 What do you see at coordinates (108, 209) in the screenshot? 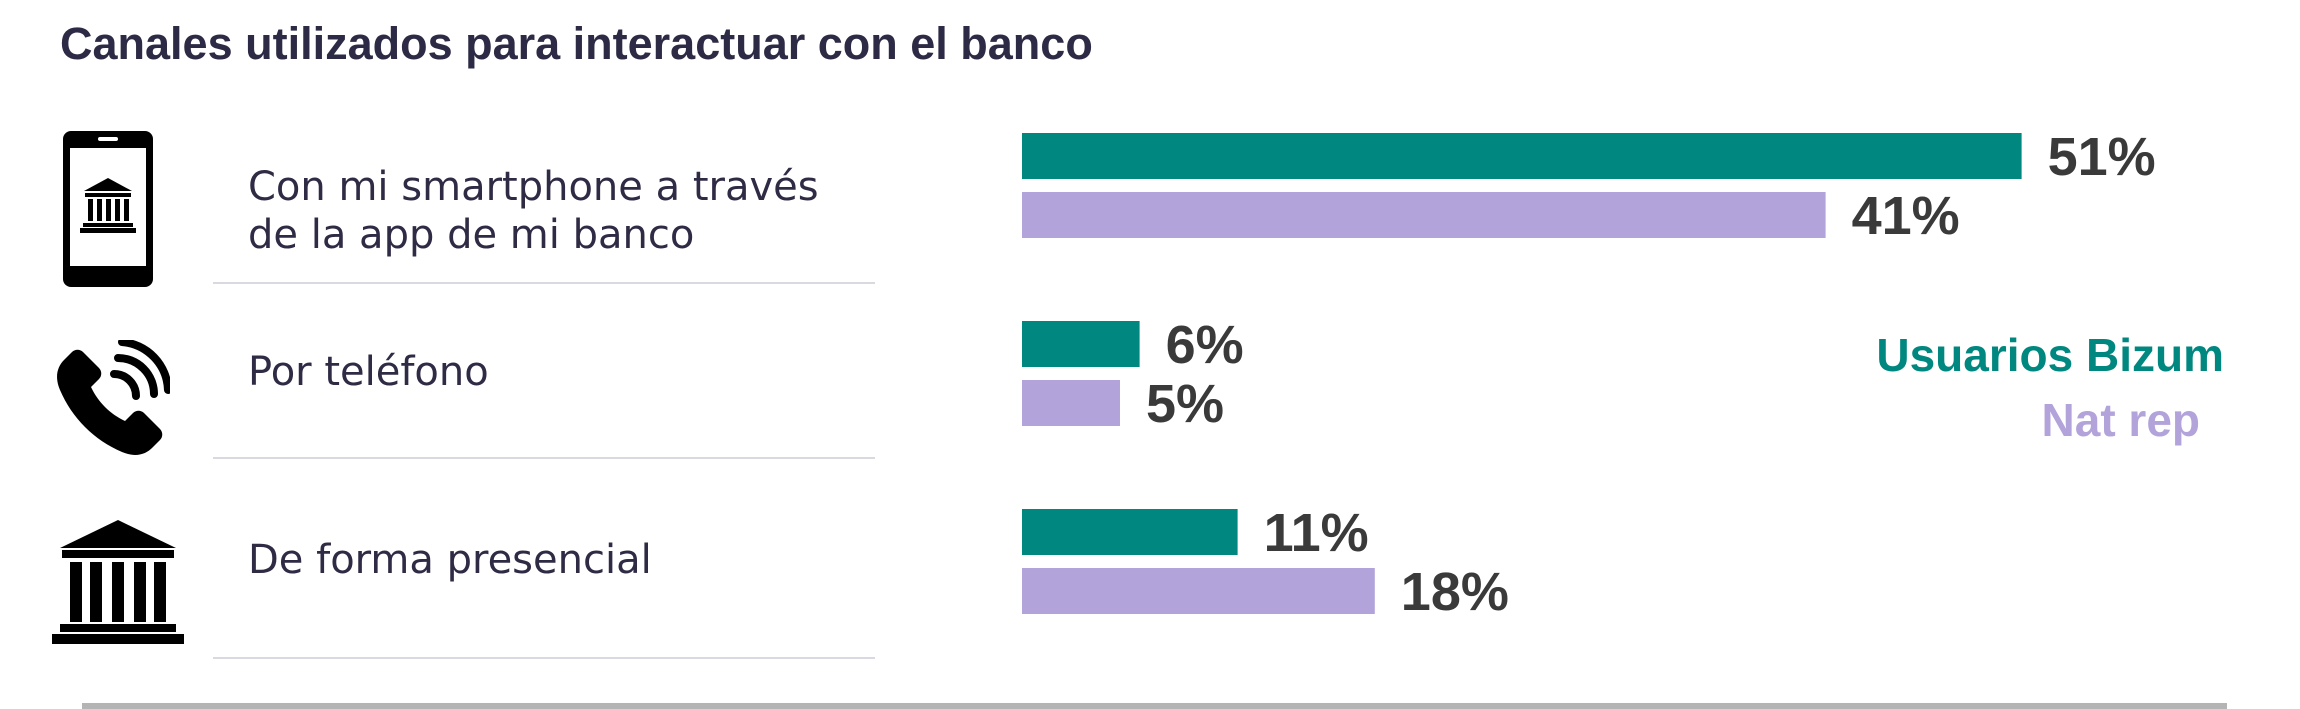
I see `smartphone-bank-icon` at bounding box center [108, 209].